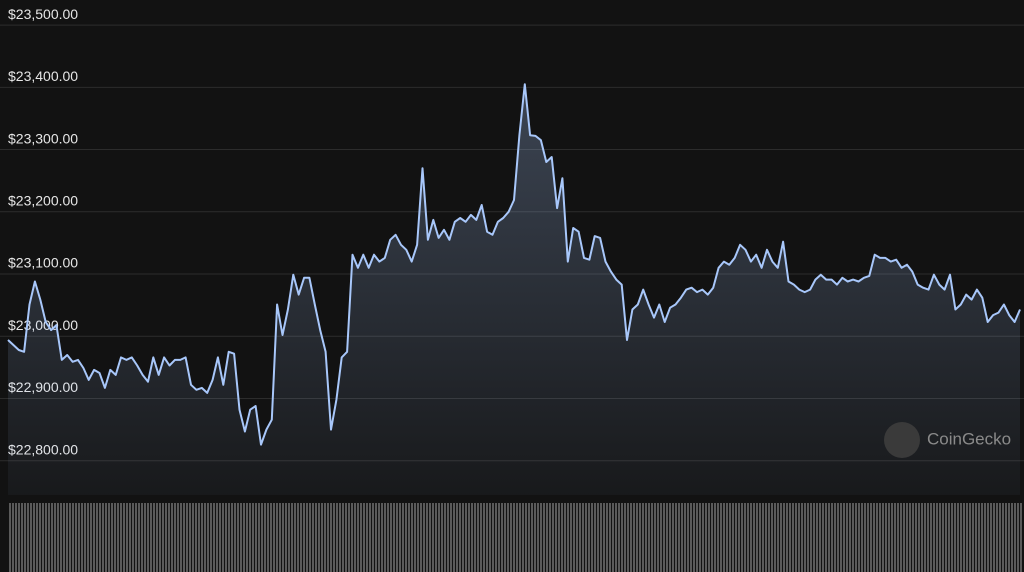 This screenshot has height=572, width=1024. Describe the element at coordinates (969, 438) in the screenshot. I see `watermark: CoinGecko` at that location.